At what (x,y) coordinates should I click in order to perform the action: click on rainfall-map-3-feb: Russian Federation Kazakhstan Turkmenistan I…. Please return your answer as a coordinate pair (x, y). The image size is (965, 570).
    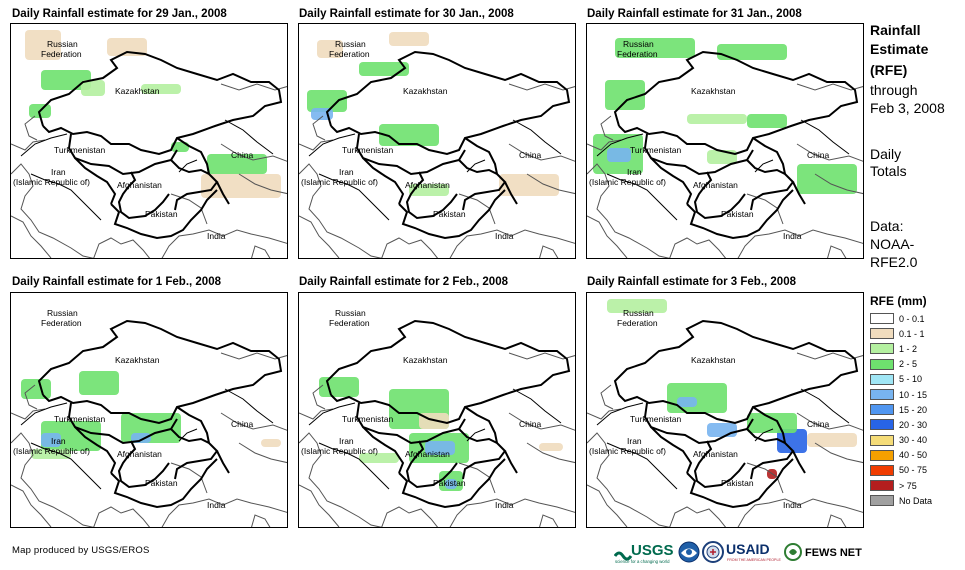
    Looking at the image, I should click on (725, 410).